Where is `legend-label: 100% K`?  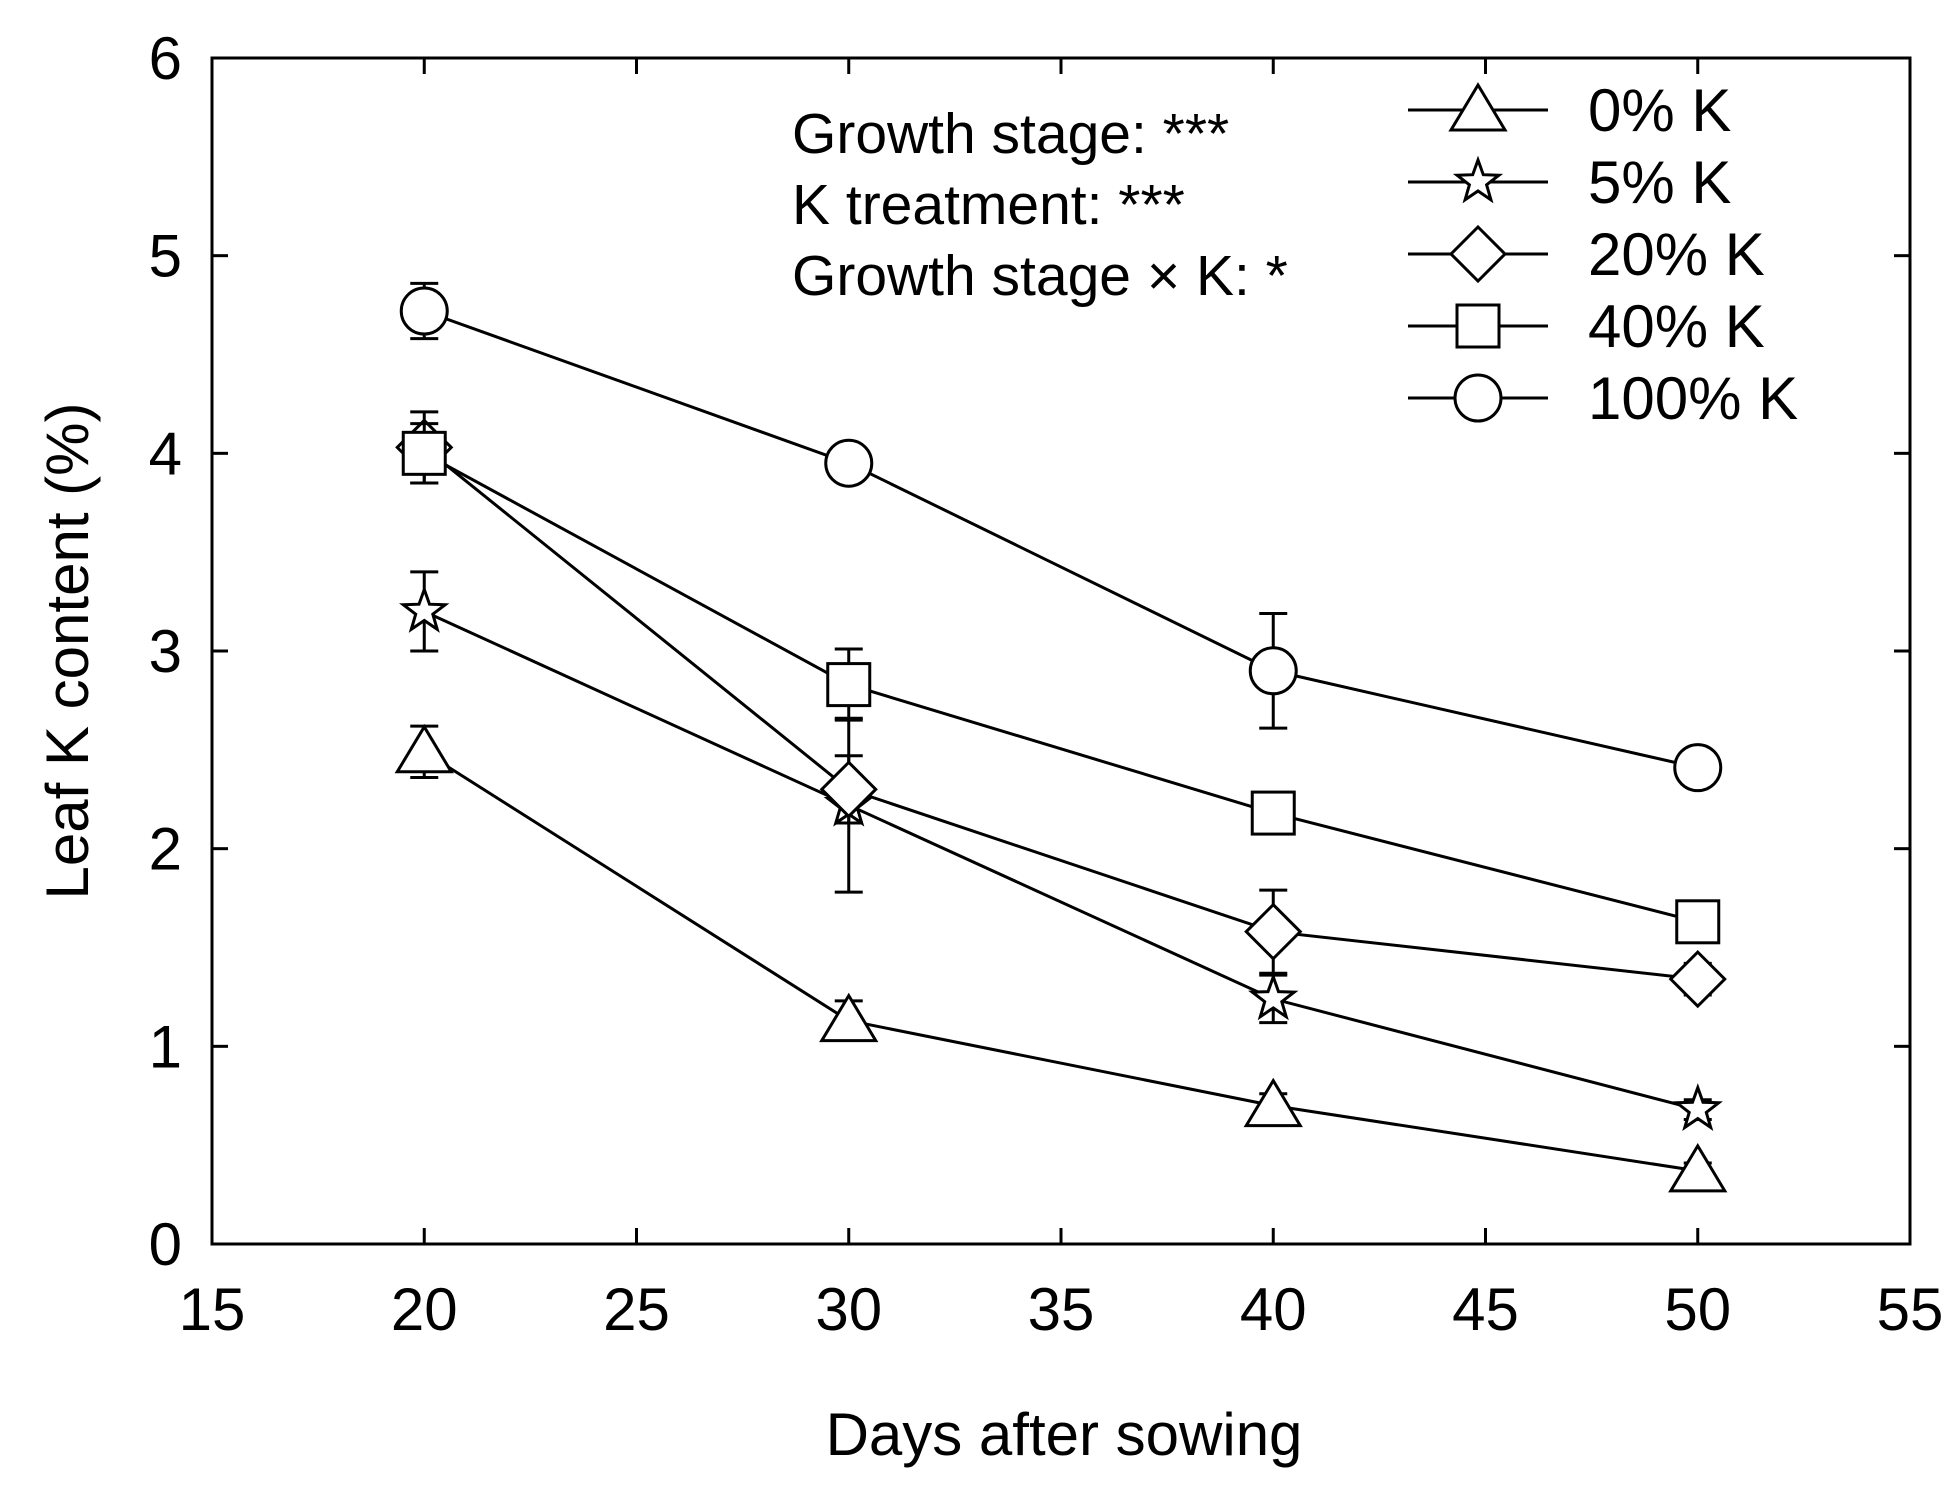
legend-label: 100% K is located at coordinates (1693, 398).